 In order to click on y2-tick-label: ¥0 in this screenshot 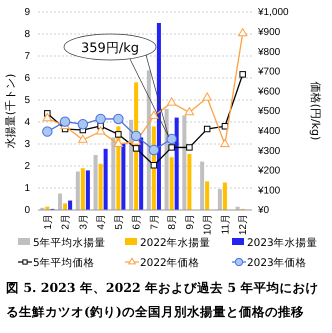, I will do `click(263, 210)`.